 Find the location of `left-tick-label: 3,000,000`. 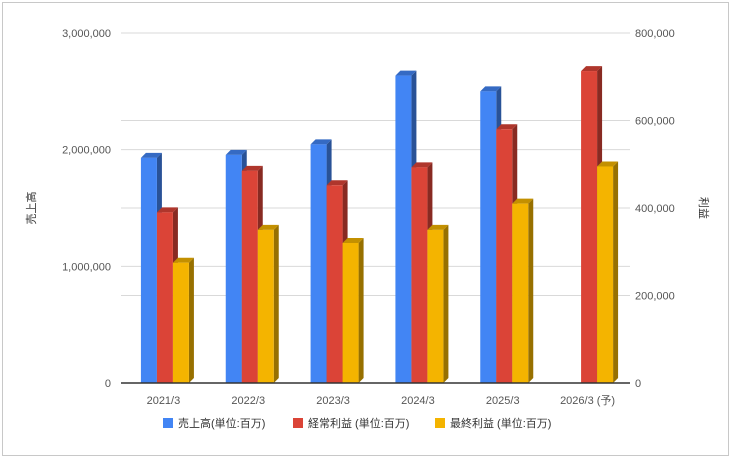

left-tick-label: 3,000,000 is located at coordinates (86, 34).